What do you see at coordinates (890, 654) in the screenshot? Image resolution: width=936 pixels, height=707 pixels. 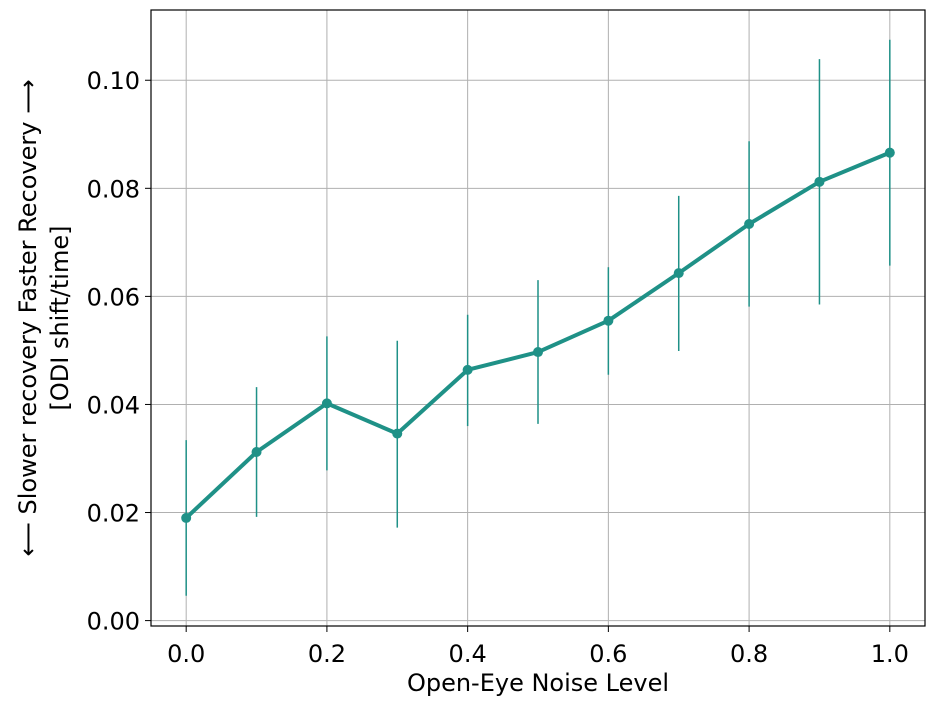 I see `x-tick-label: 1.0` at bounding box center [890, 654].